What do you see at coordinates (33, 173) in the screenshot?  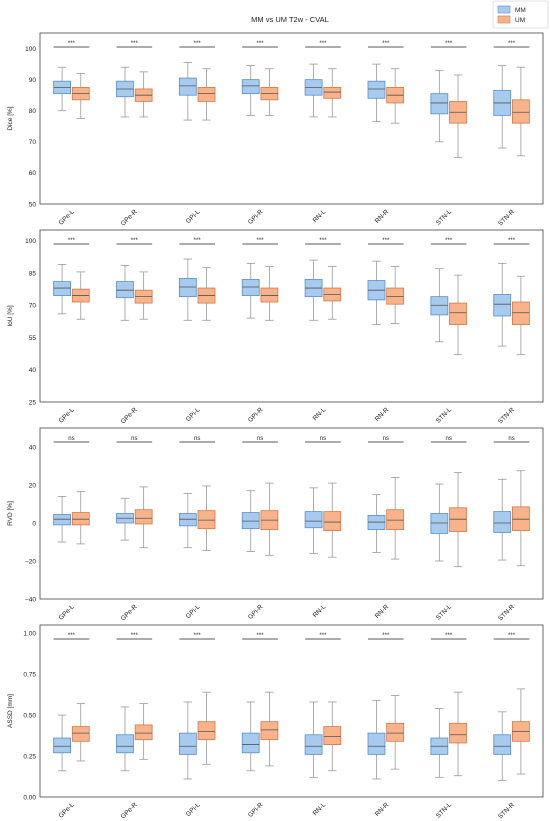 I see `y-tick-label: 60` at bounding box center [33, 173].